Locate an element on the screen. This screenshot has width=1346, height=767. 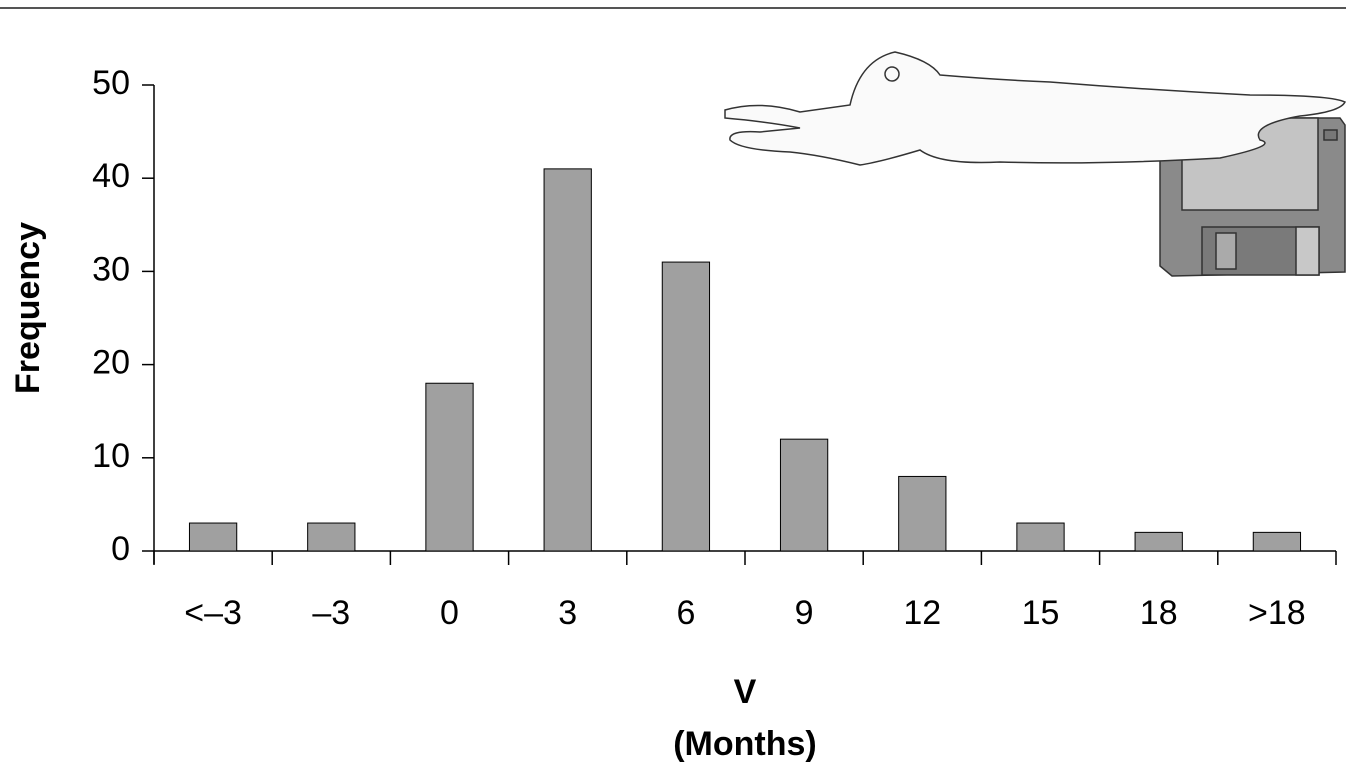
y-tick-label: 50 is located at coordinates (111, 83).